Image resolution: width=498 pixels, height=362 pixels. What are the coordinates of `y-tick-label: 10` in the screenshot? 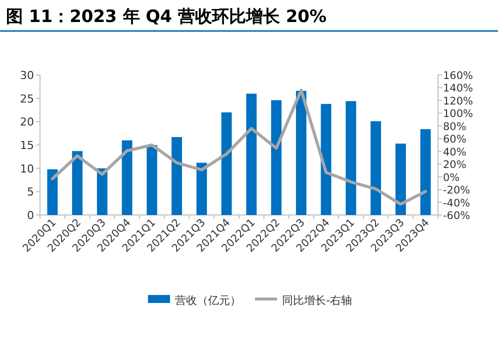 It's located at (27, 169).